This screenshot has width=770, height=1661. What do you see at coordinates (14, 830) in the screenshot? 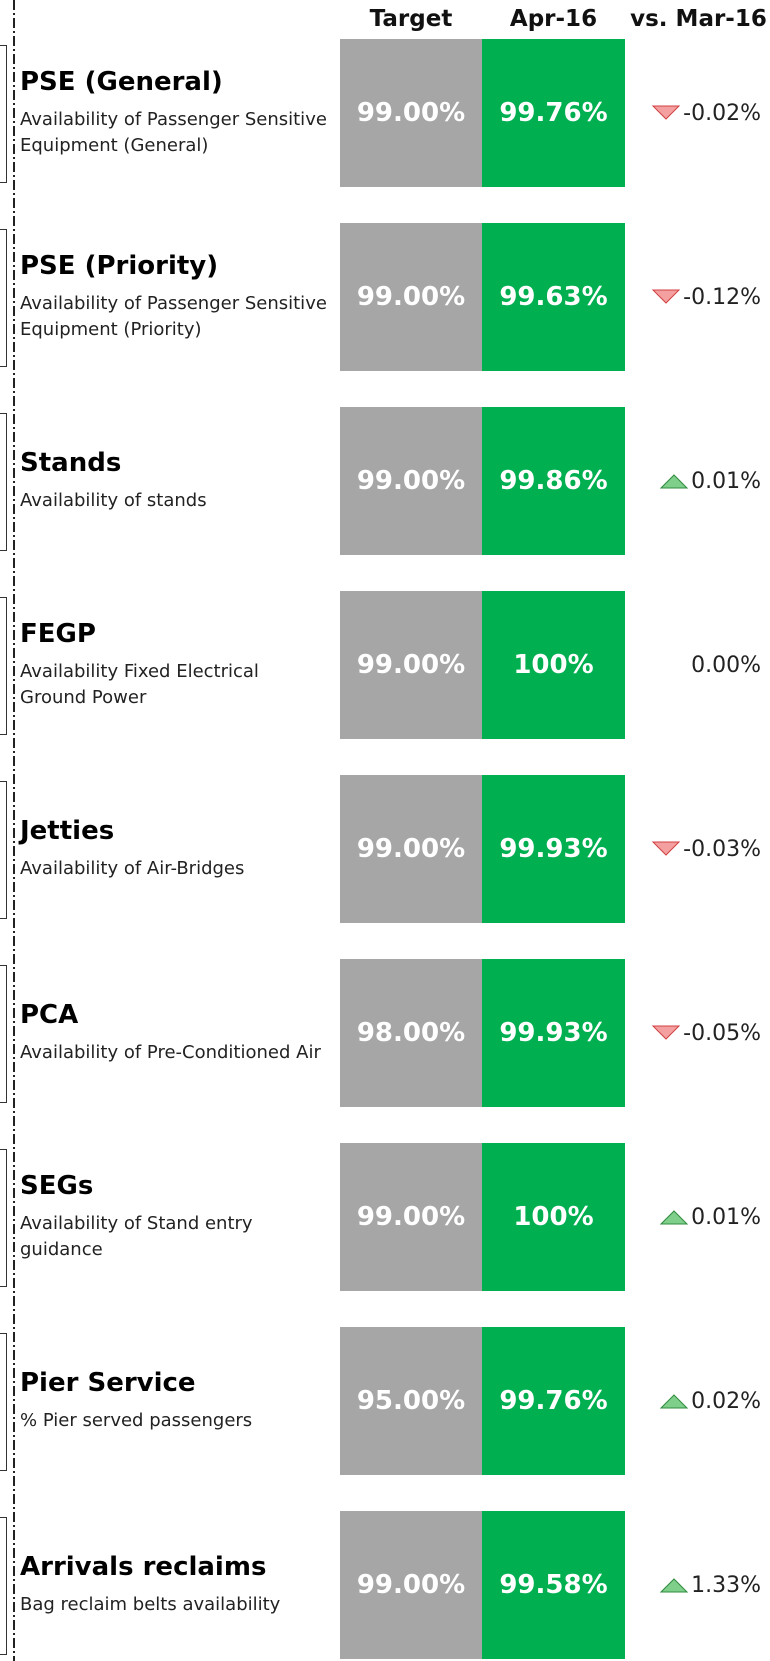
I see `dashed-rule` at bounding box center [14, 830].